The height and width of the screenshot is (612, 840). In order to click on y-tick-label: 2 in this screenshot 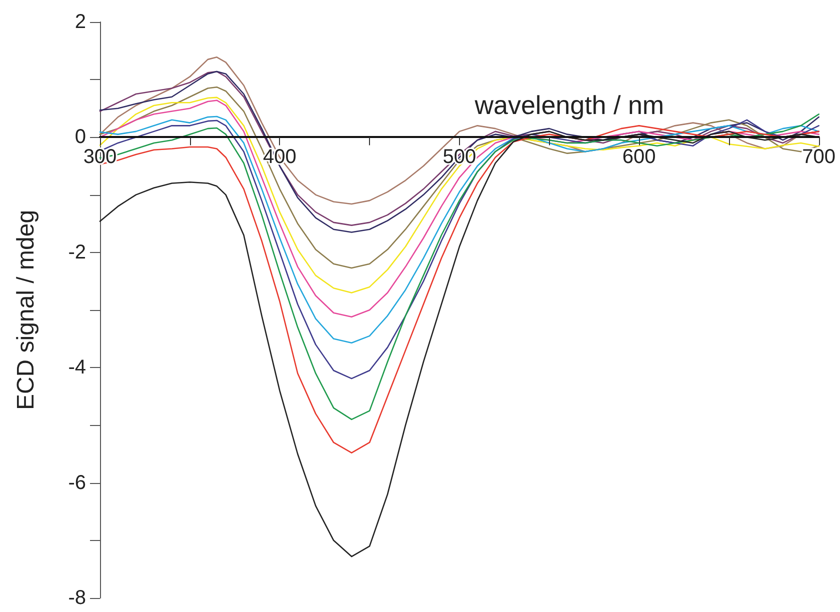, I will do `click(80, 22)`.